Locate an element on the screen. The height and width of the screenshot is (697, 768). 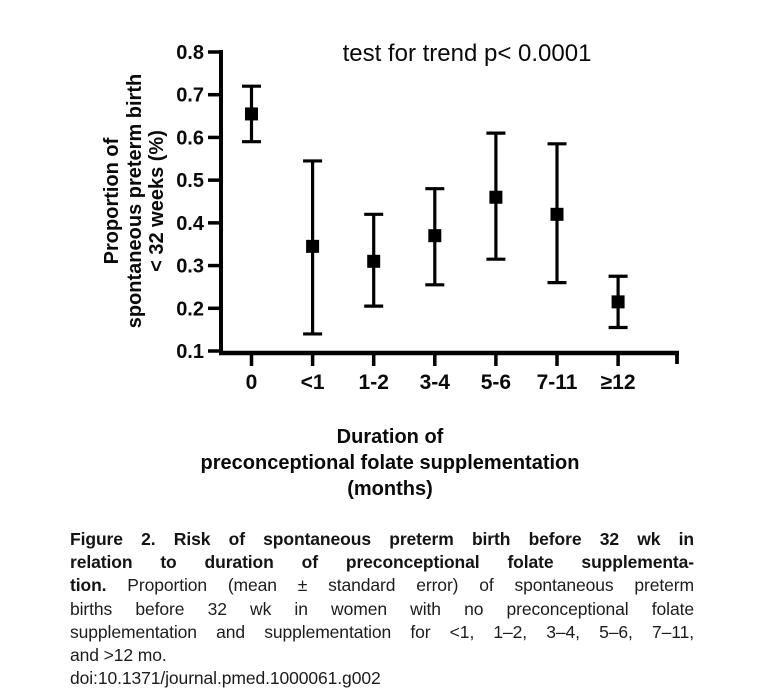
y-axis-title-line: Proportion of is located at coordinates (112, 201).